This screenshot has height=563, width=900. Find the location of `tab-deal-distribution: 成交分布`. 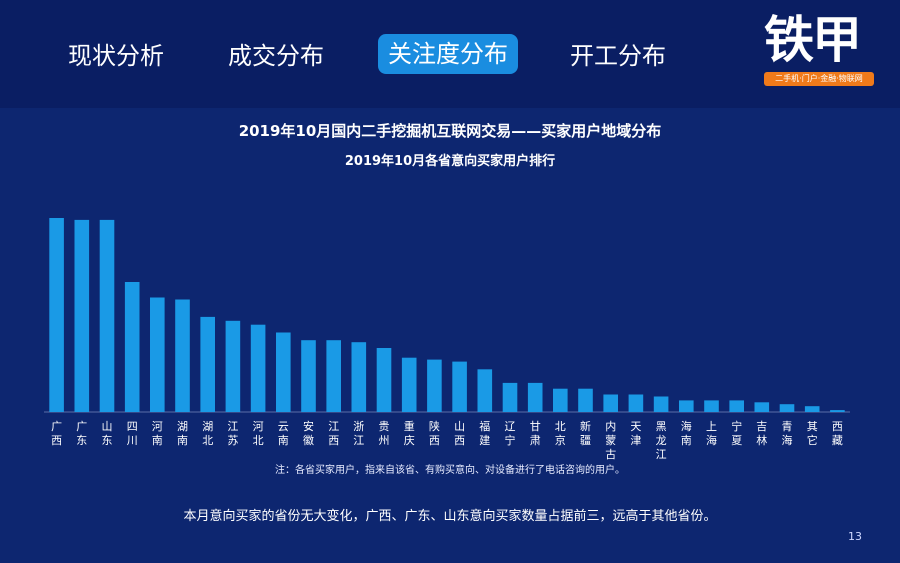

tab-deal-distribution: 成交分布 is located at coordinates (276, 56).